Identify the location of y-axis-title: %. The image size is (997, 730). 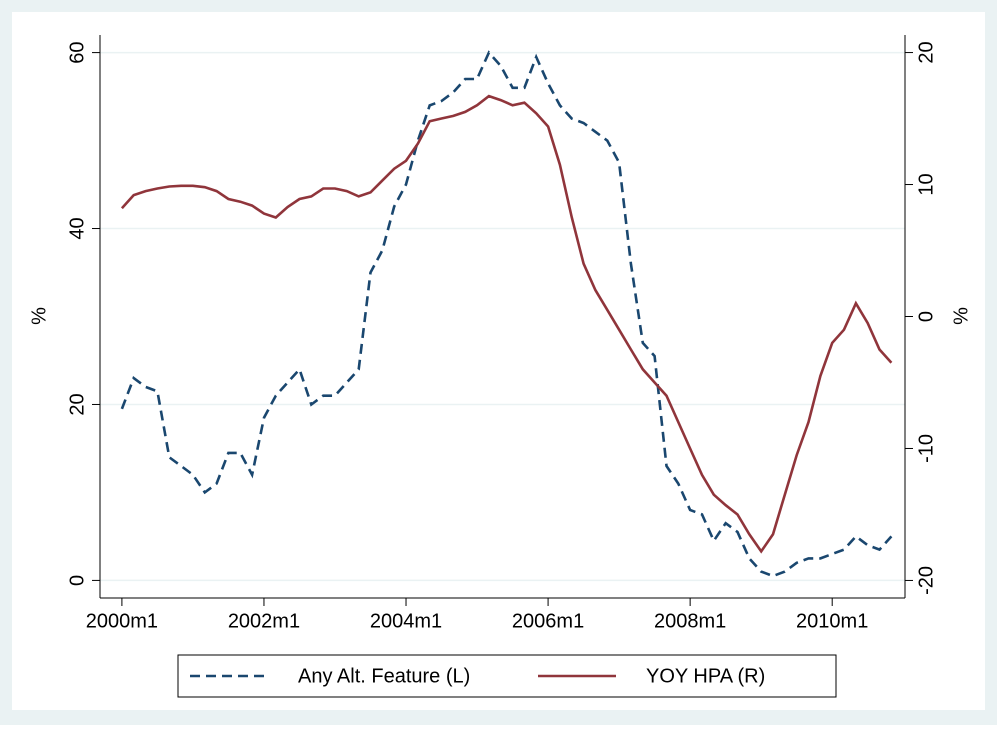
(39, 316).